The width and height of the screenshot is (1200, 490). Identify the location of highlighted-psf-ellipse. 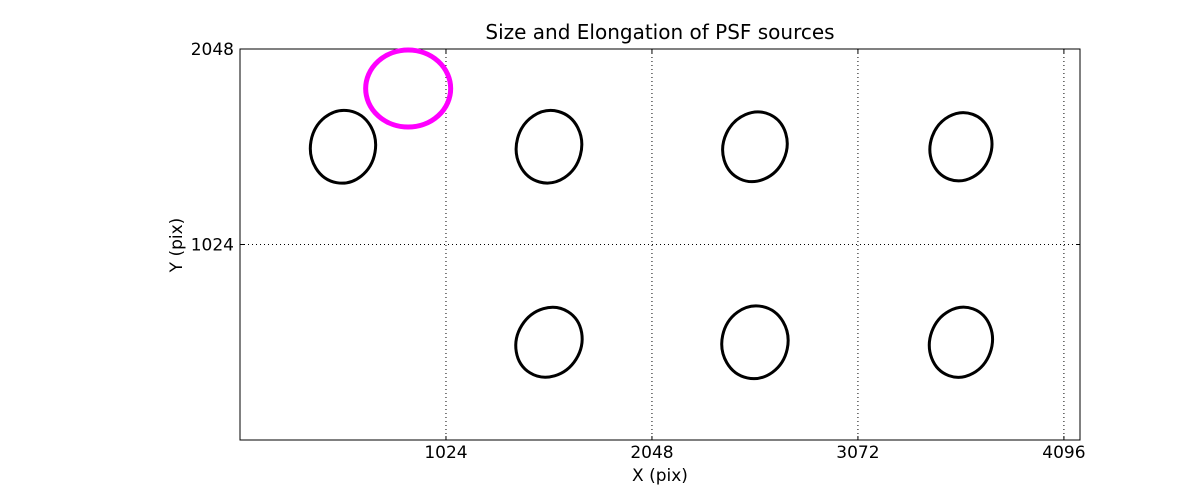
(408, 88).